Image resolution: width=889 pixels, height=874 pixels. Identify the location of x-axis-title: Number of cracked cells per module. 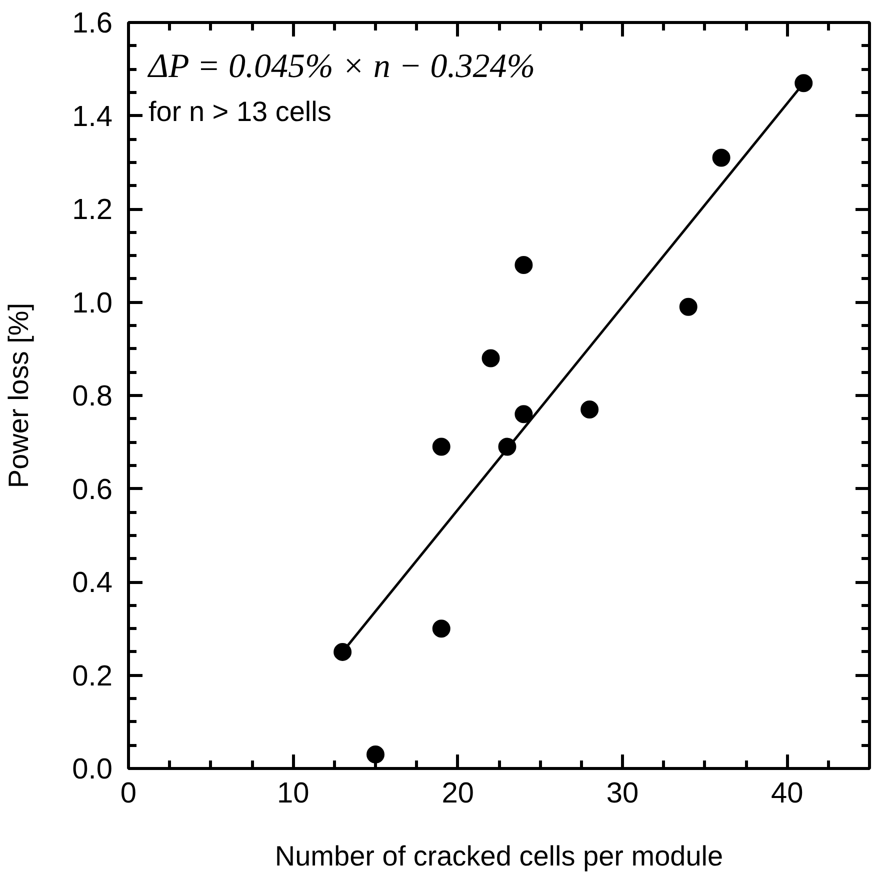
(499, 856).